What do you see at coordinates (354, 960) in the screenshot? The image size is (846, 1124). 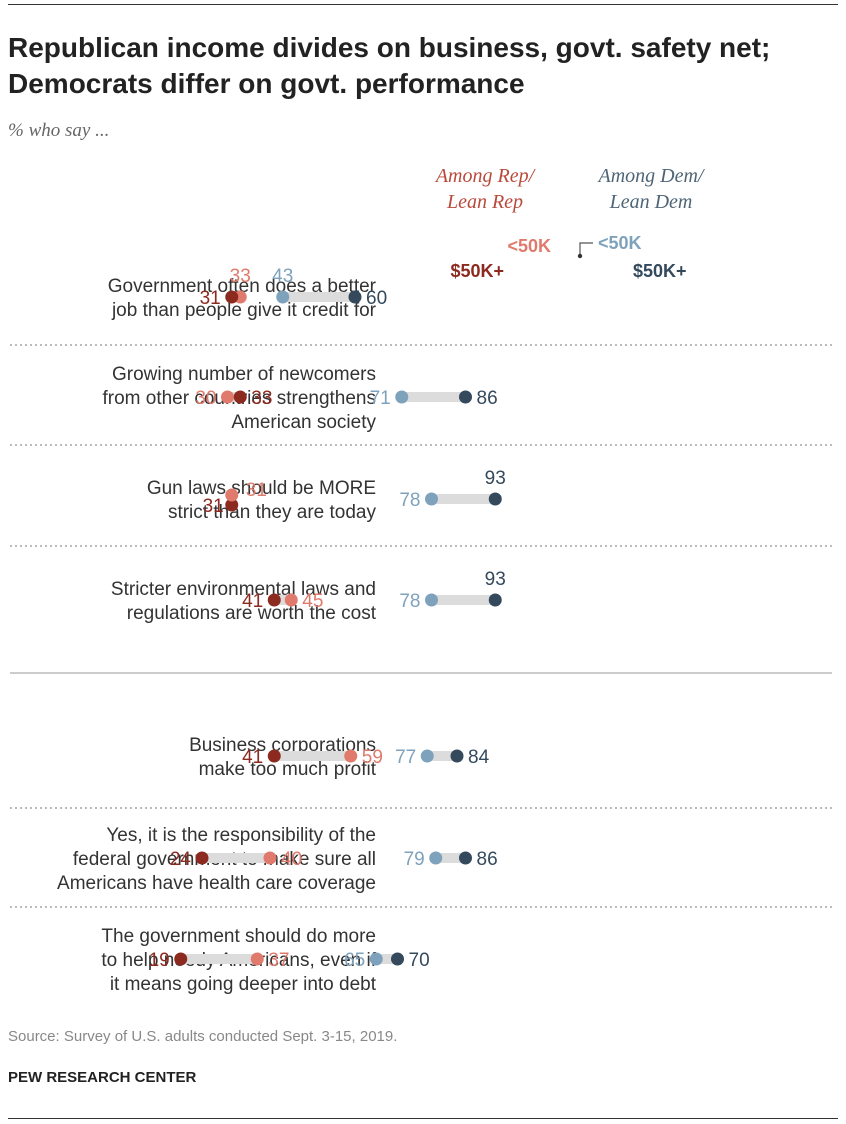 I see `dem-row-6-low-value: 65` at bounding box center [354, 960].